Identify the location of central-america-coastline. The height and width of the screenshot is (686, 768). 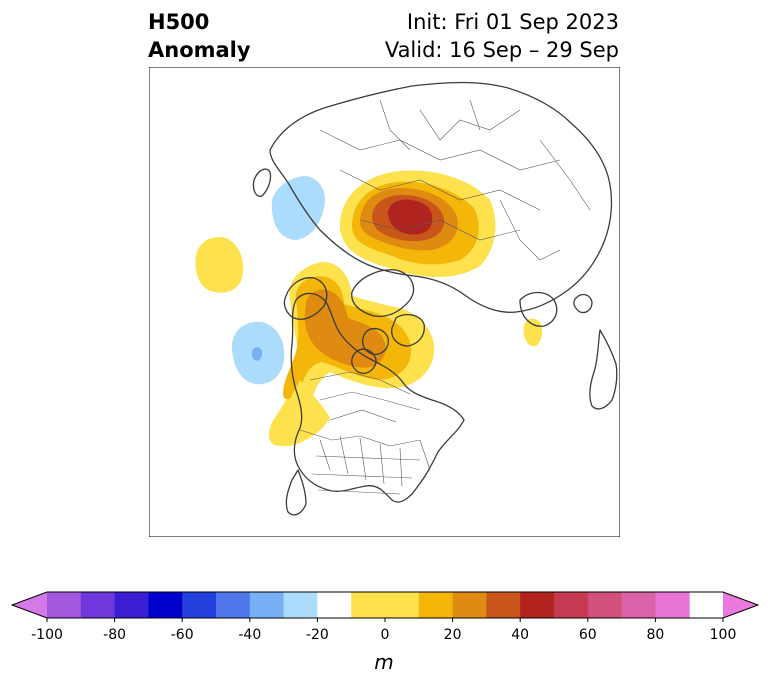
(296, 492).